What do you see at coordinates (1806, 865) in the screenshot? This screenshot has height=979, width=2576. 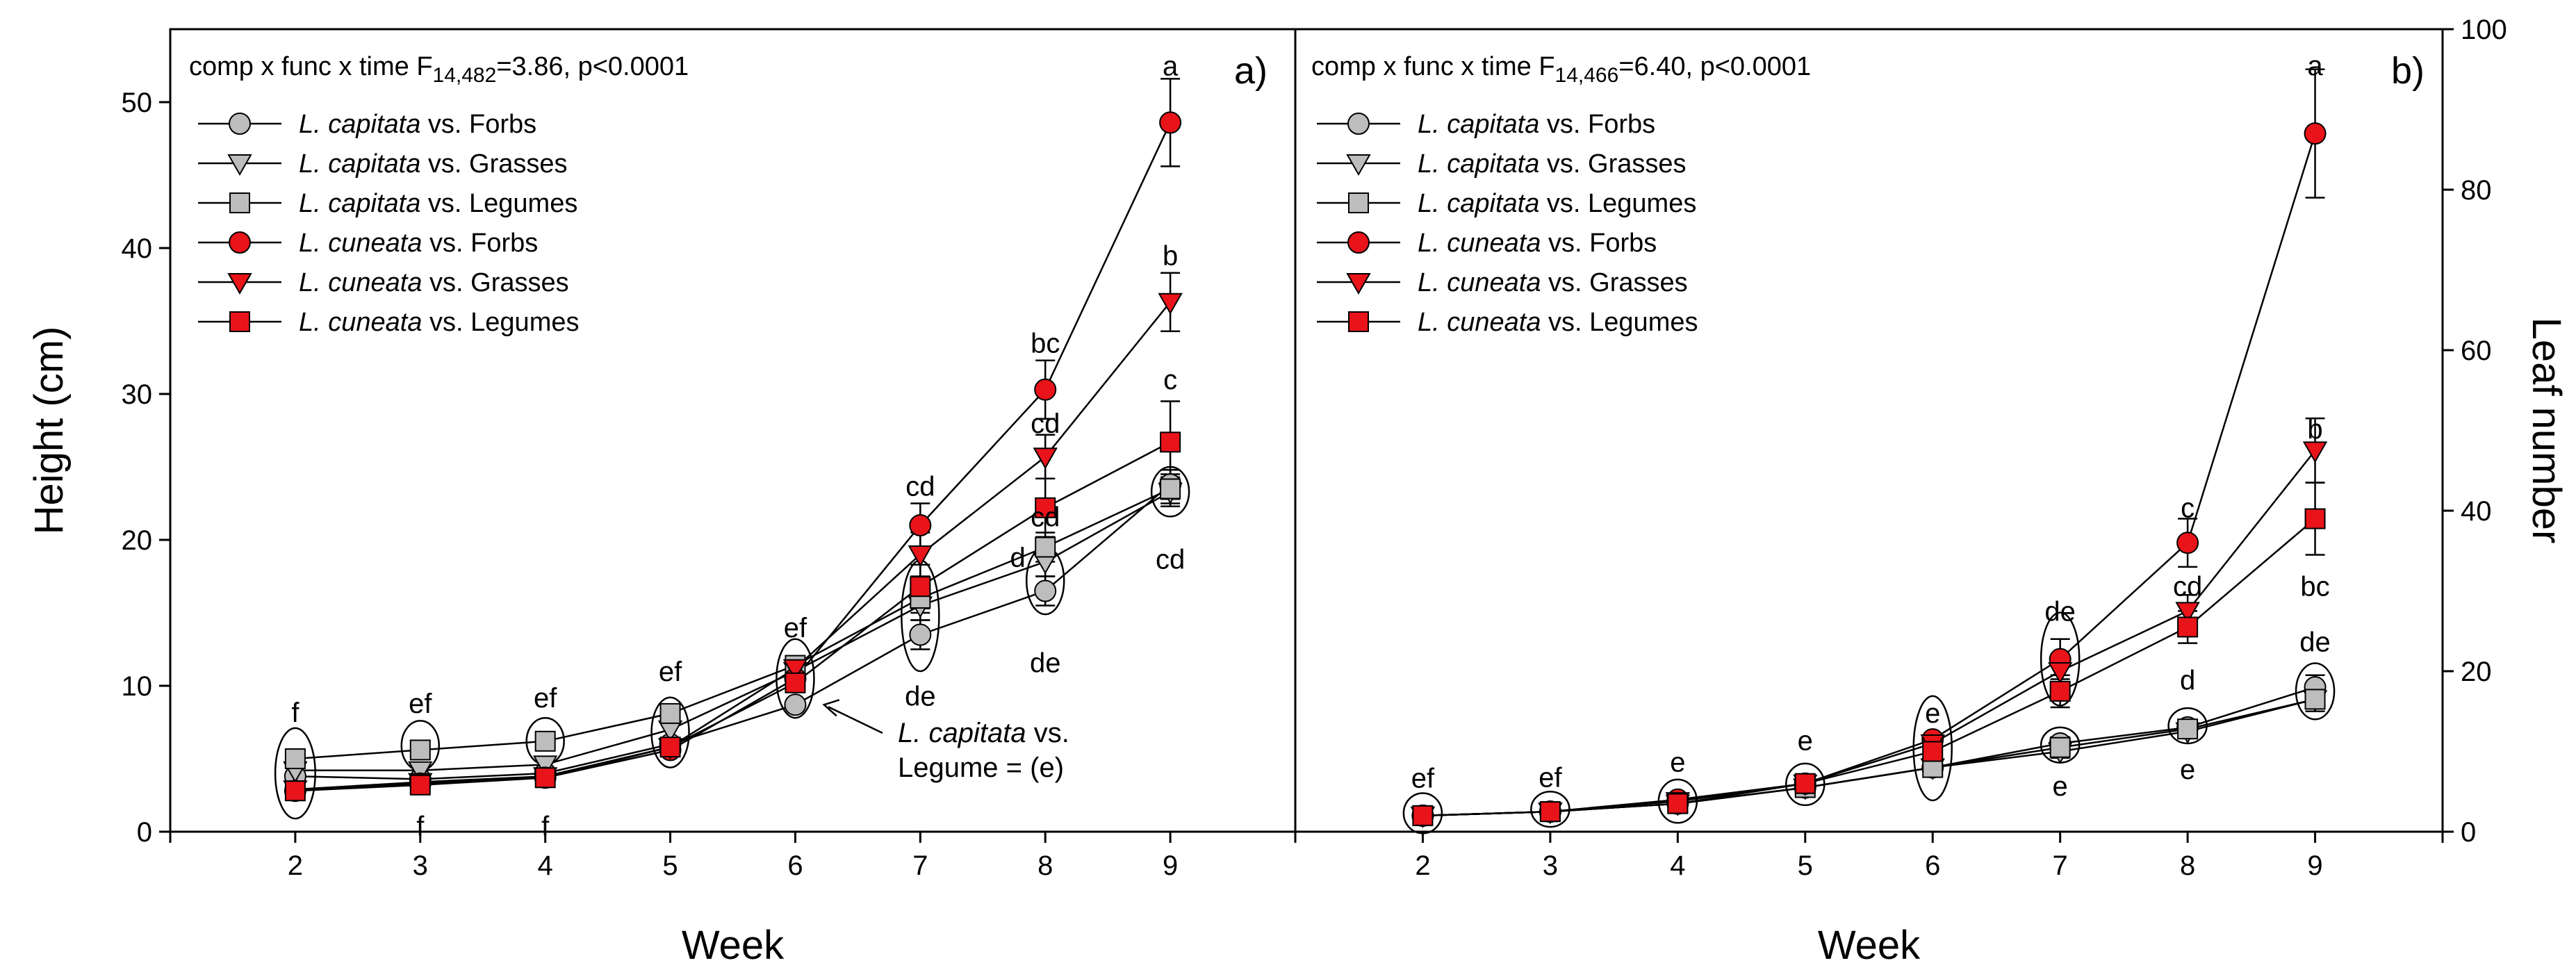 I see `x-tick-label: 5` at bounding box center [1806, 865].